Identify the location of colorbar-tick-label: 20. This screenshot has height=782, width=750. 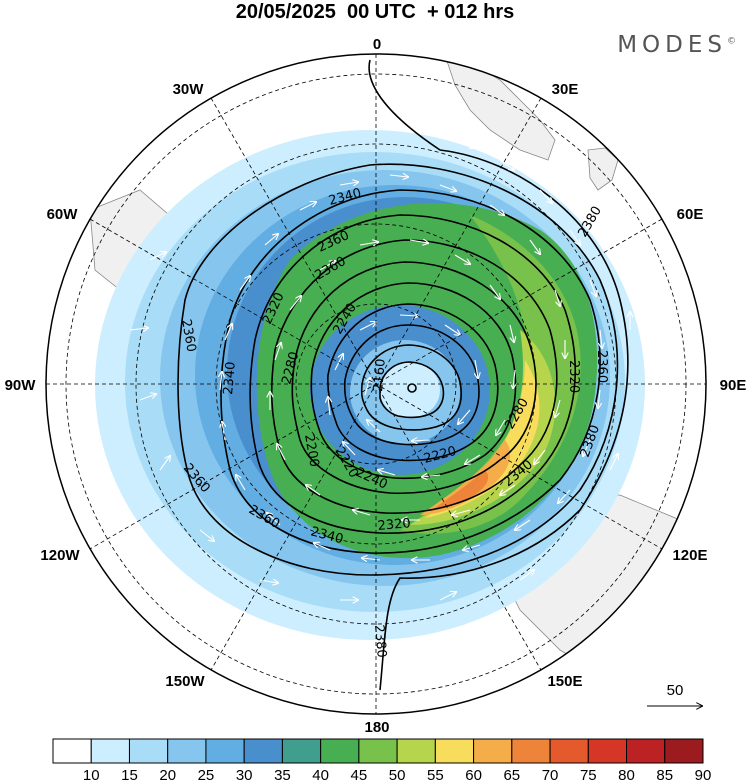
(167, 774).